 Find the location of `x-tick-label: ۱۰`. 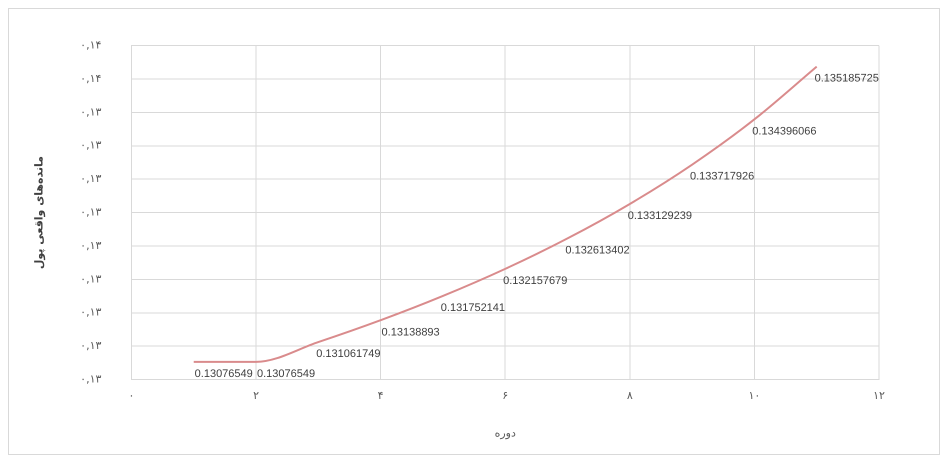

x-tick-label: ۱۰ is located at coordinates (754, 395).